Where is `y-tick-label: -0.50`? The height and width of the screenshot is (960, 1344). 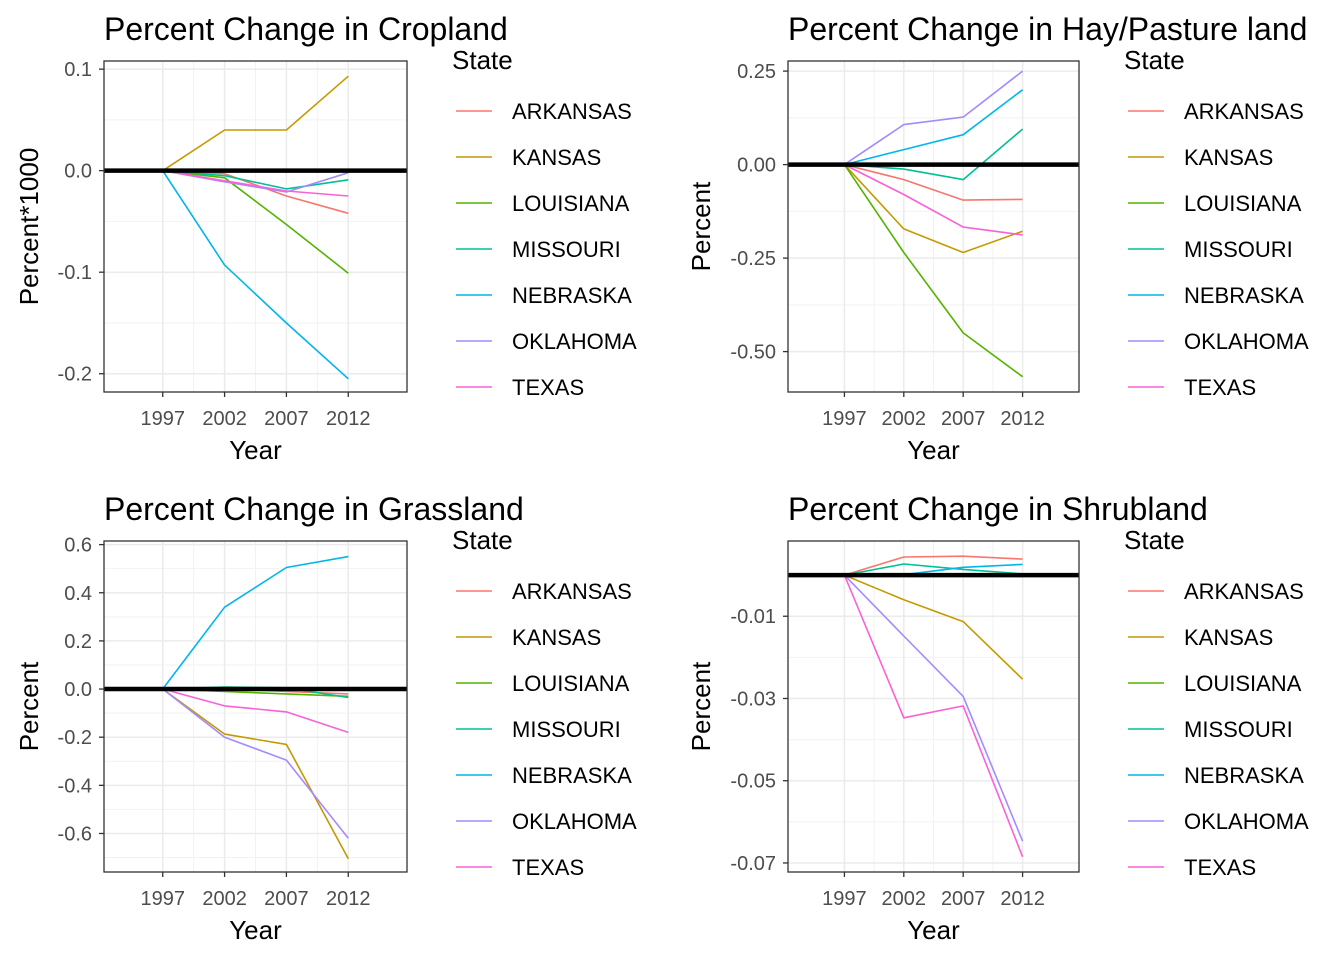 y-tick-label: -0.50 is located at coordinates (753, 353).